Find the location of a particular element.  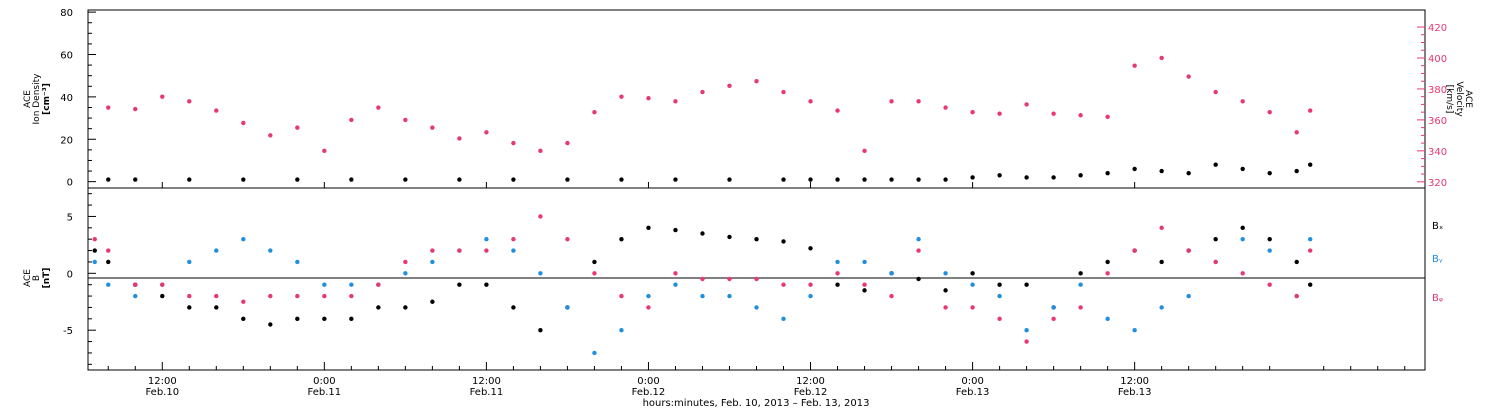

bottom-left-axis-label: ACE B [nT] is located at coordinates (37, 278).